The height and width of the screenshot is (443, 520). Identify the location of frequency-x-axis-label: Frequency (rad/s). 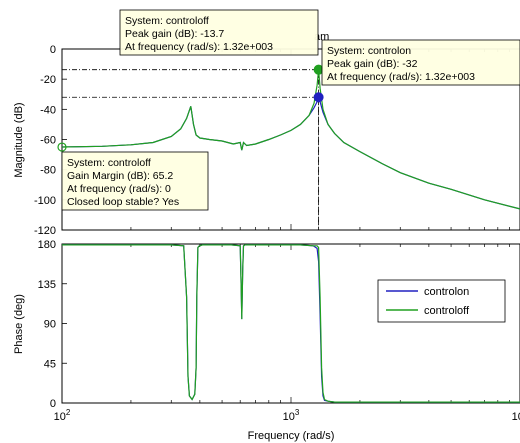
(291, 436).